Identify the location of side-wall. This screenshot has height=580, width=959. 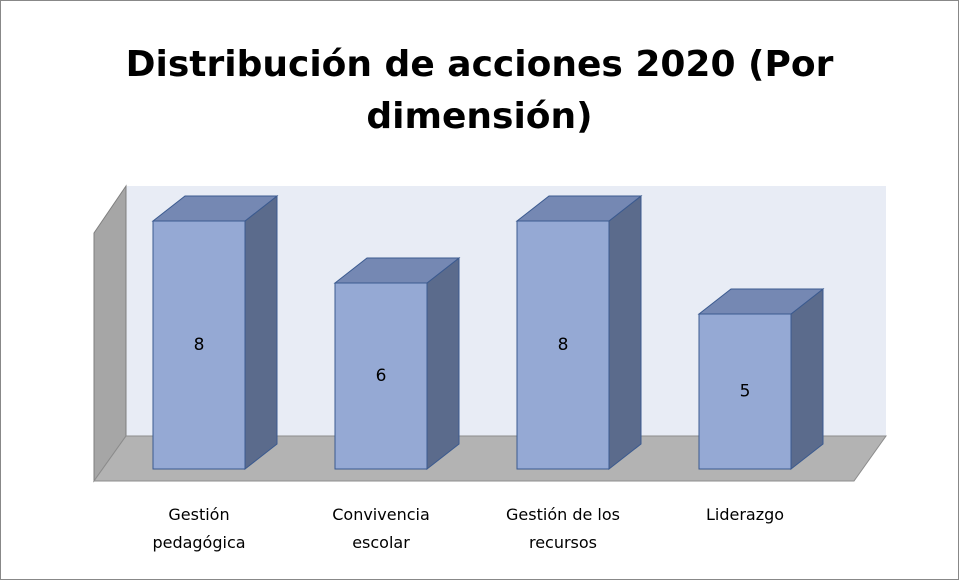
(110, 333).